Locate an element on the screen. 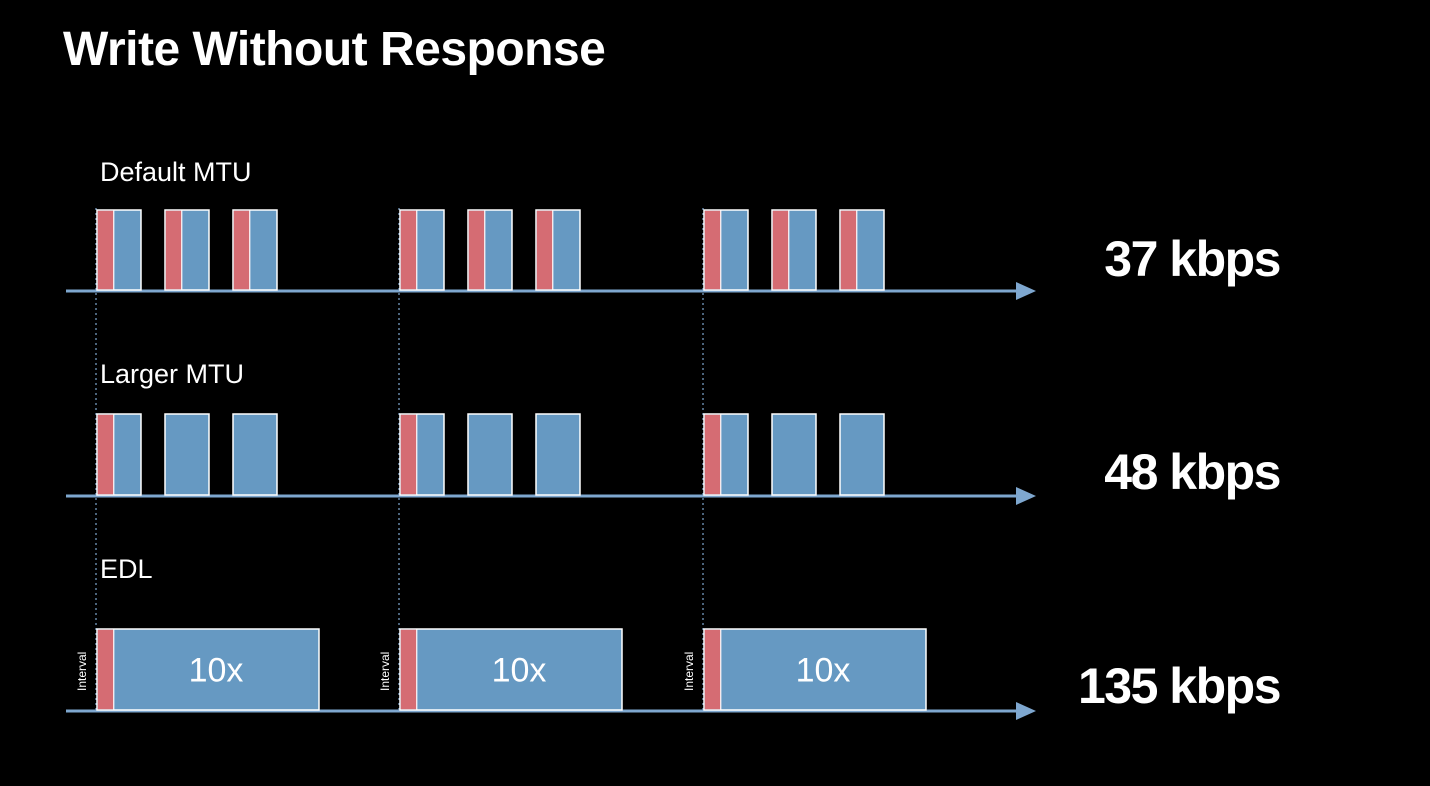 The width and height of the screenshot is (1430, 786). rate-larger-mtu: 48 kbps is located at coordinates (1192, 472).